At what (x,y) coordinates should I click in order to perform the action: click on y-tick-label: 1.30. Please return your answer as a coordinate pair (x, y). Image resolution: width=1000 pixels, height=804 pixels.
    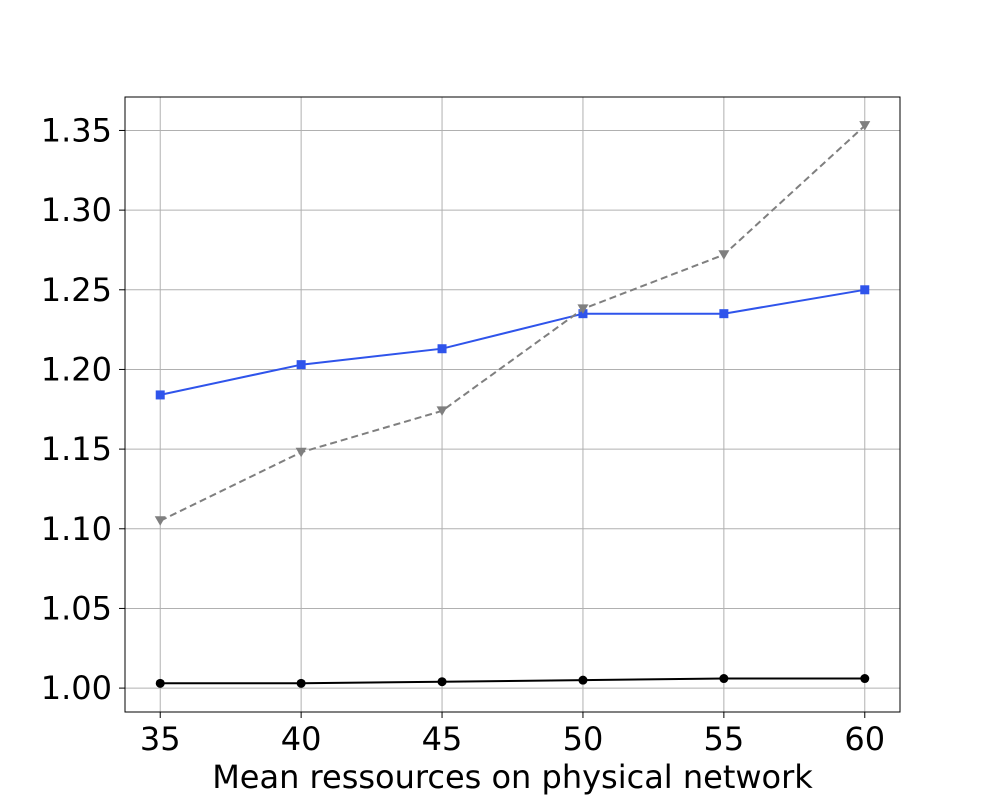
    Looking at the image, I should click on (76, 210).